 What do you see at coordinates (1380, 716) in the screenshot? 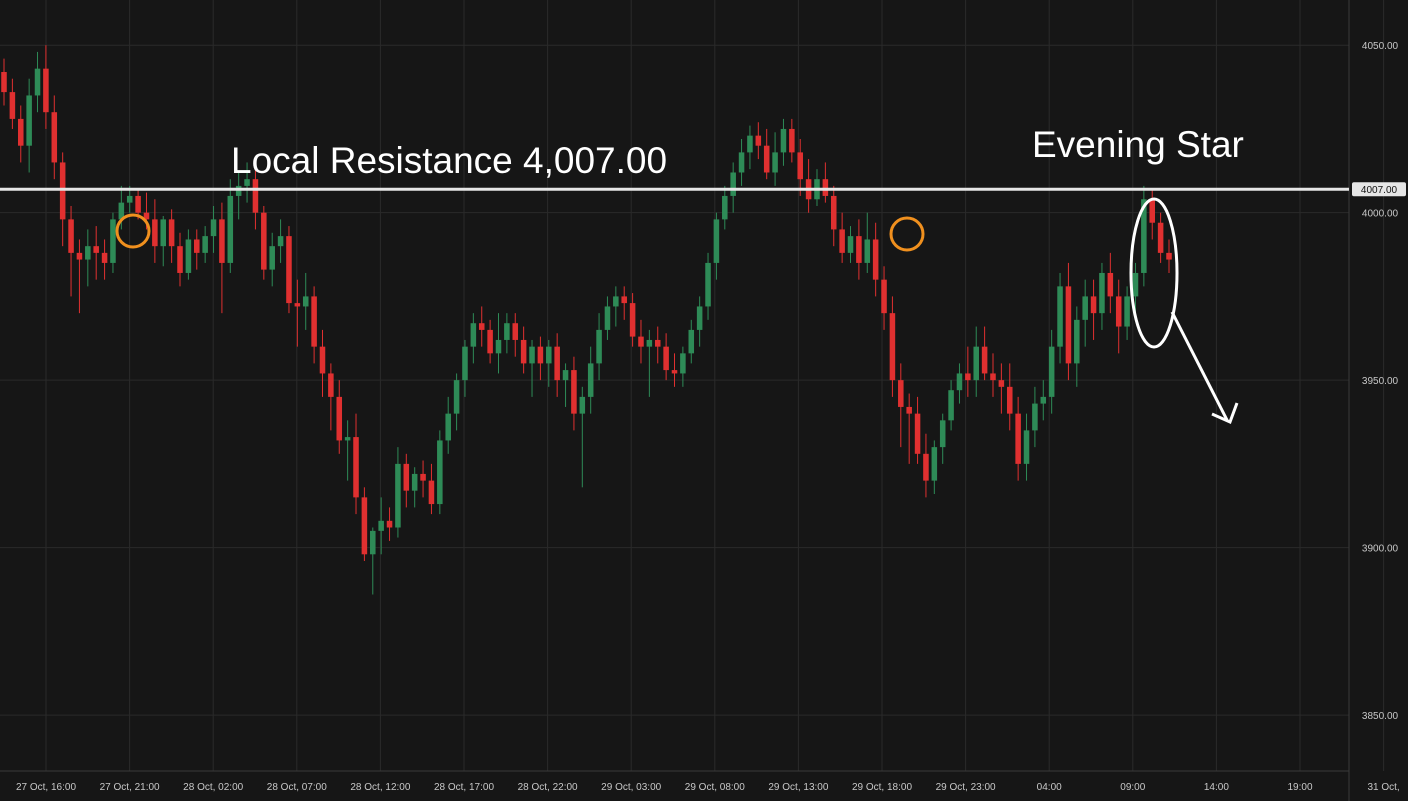
I see `price-tick-label: 3850.00` at bounding box center [1380, 716].